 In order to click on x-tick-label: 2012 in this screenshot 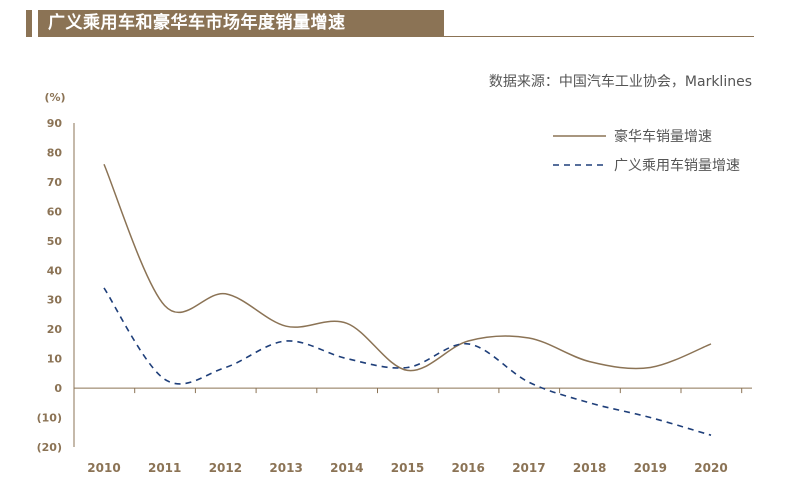, I will do `click(225, 468)`.